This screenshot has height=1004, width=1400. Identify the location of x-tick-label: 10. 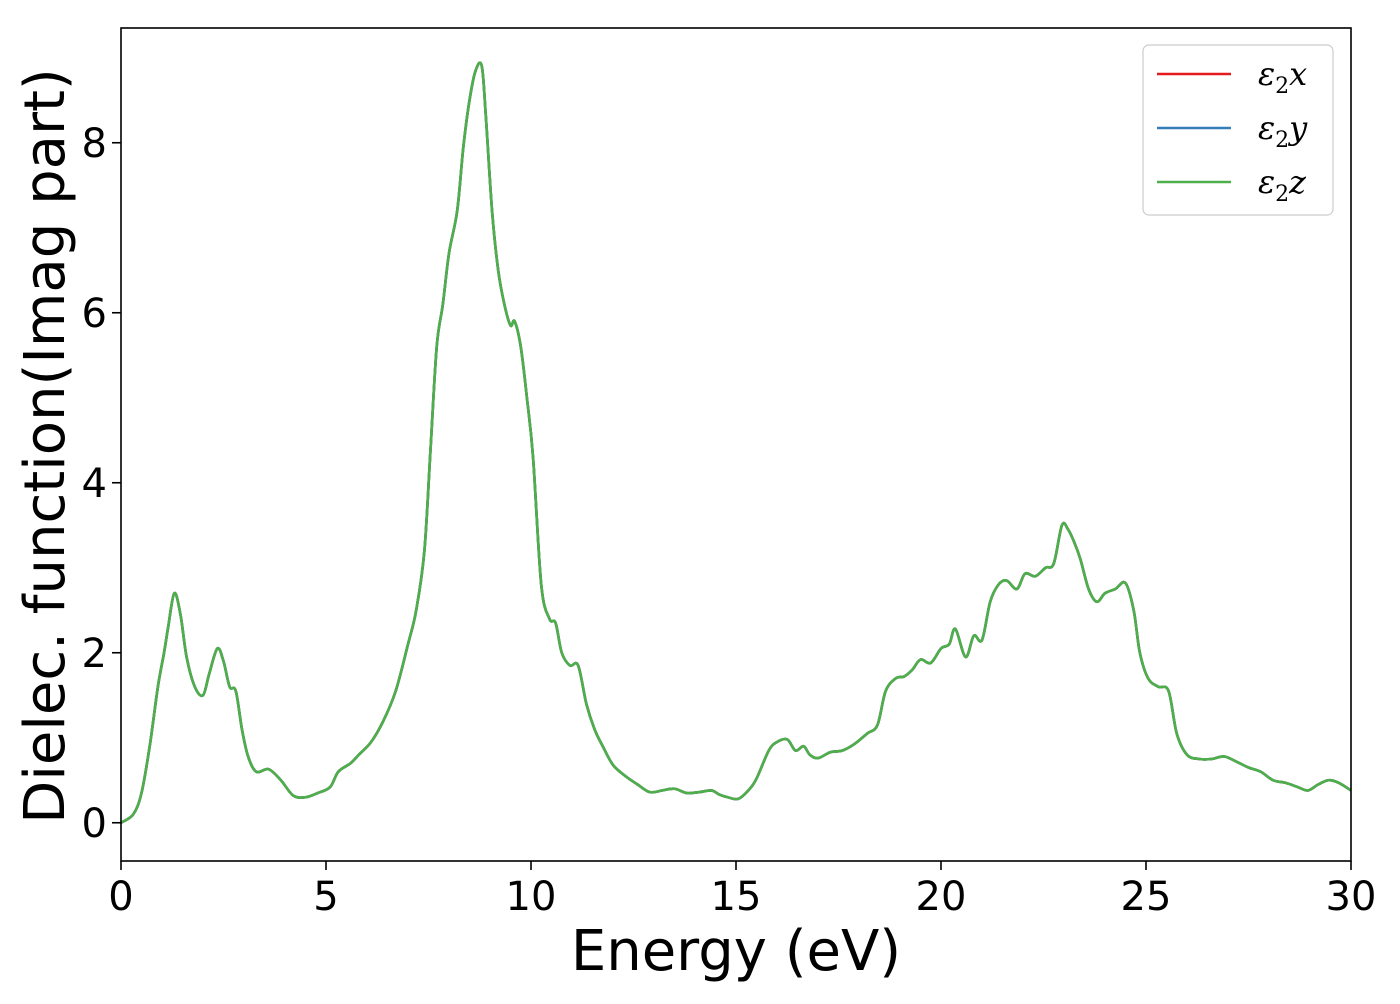
(531, 897).